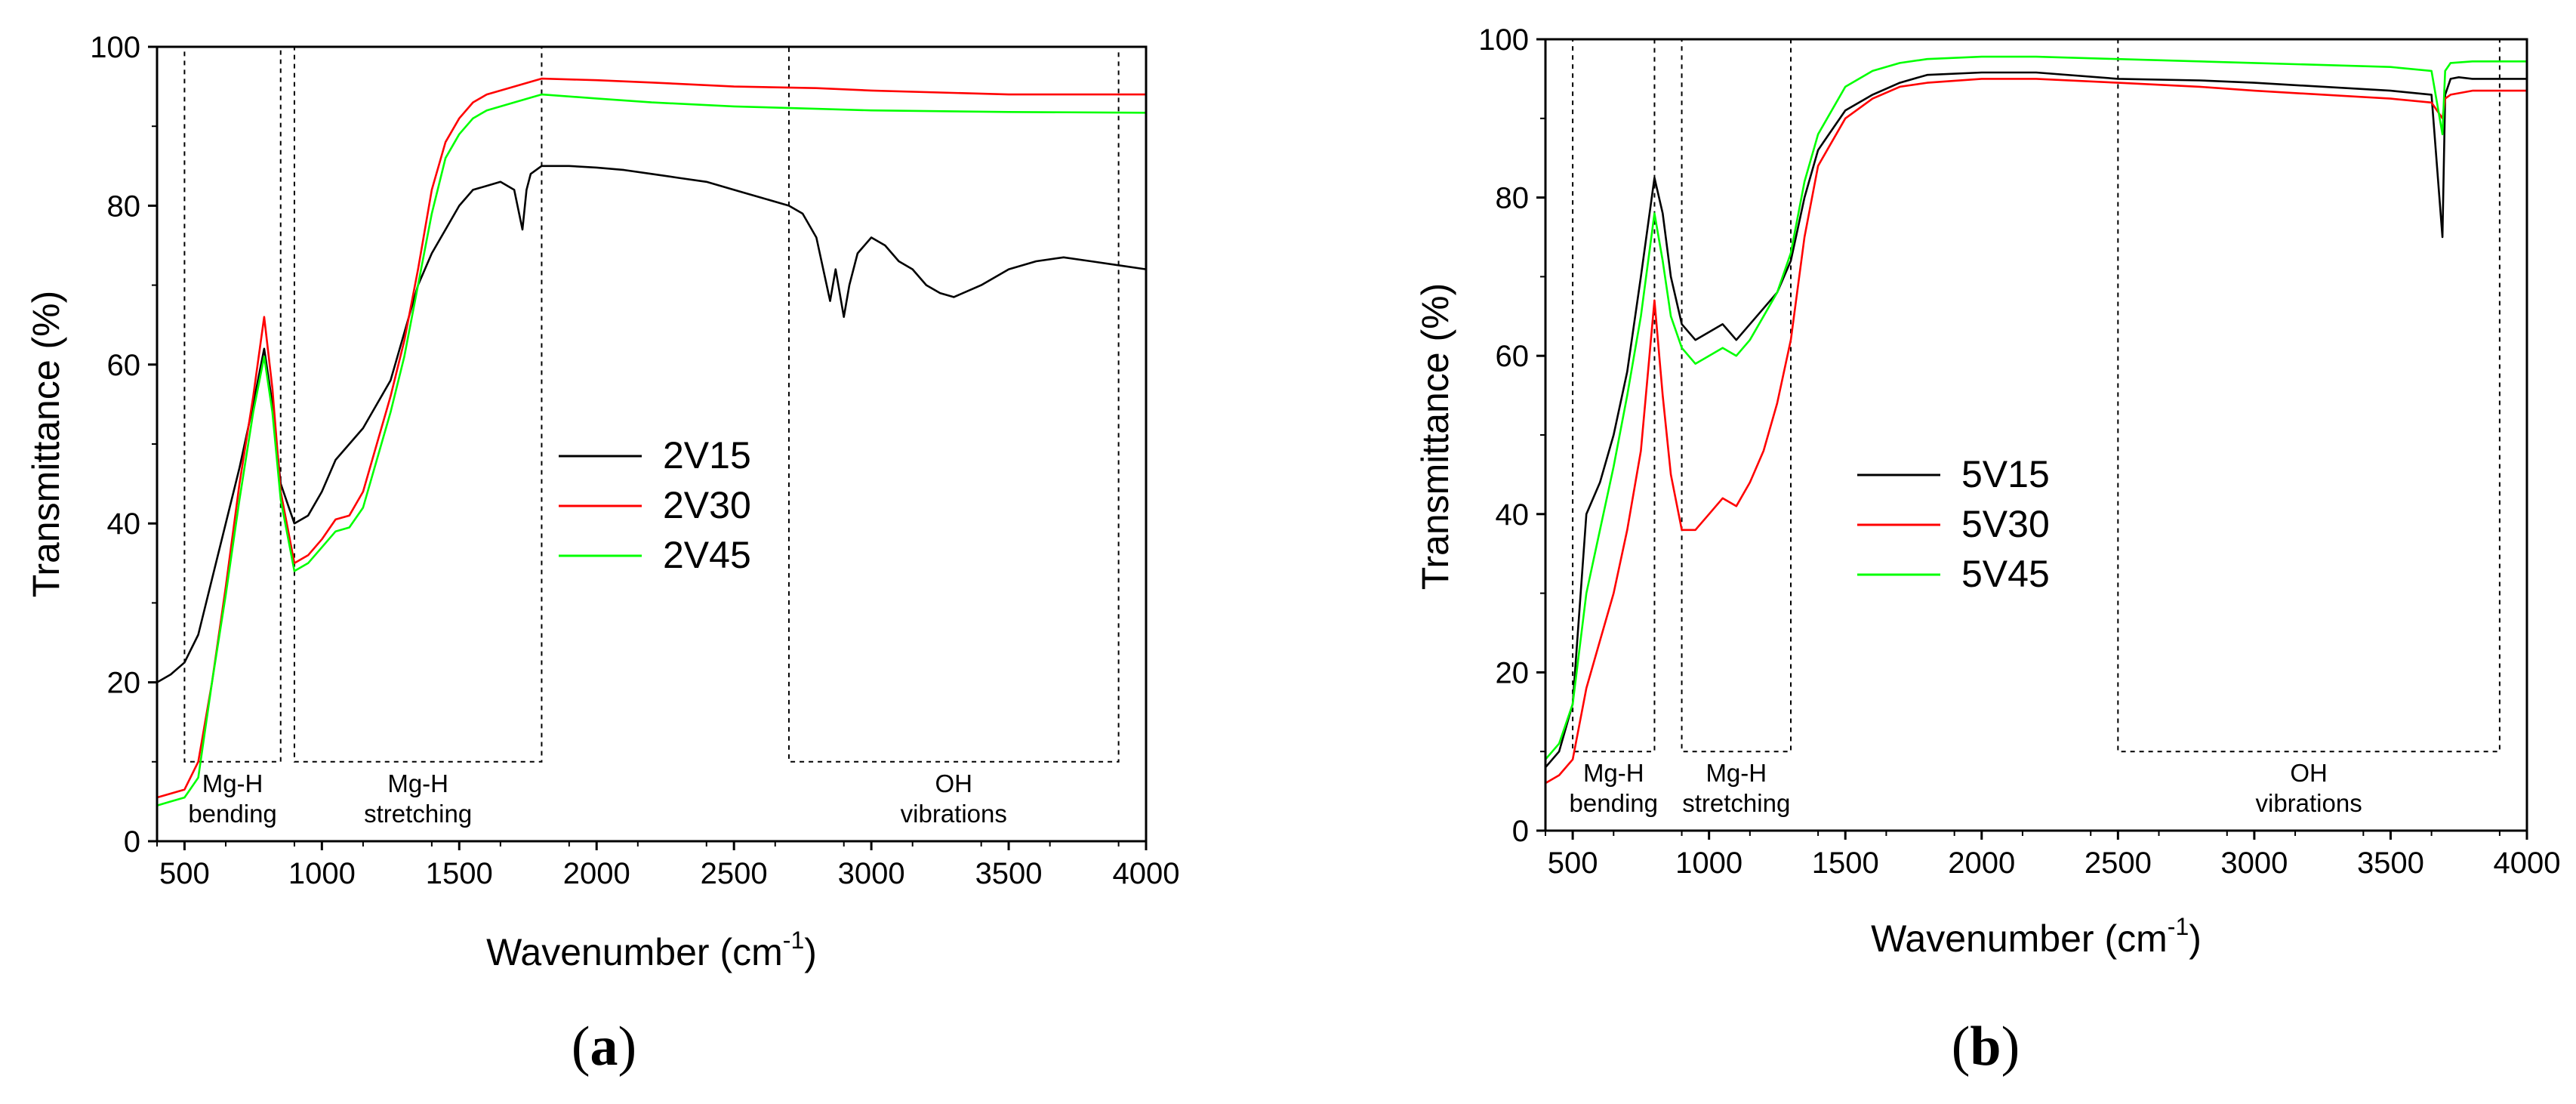  Describe the element at coordinates (1953, 524) in the screenshot. I see `legend-b: 5V15 5V30 5V45` at that location.